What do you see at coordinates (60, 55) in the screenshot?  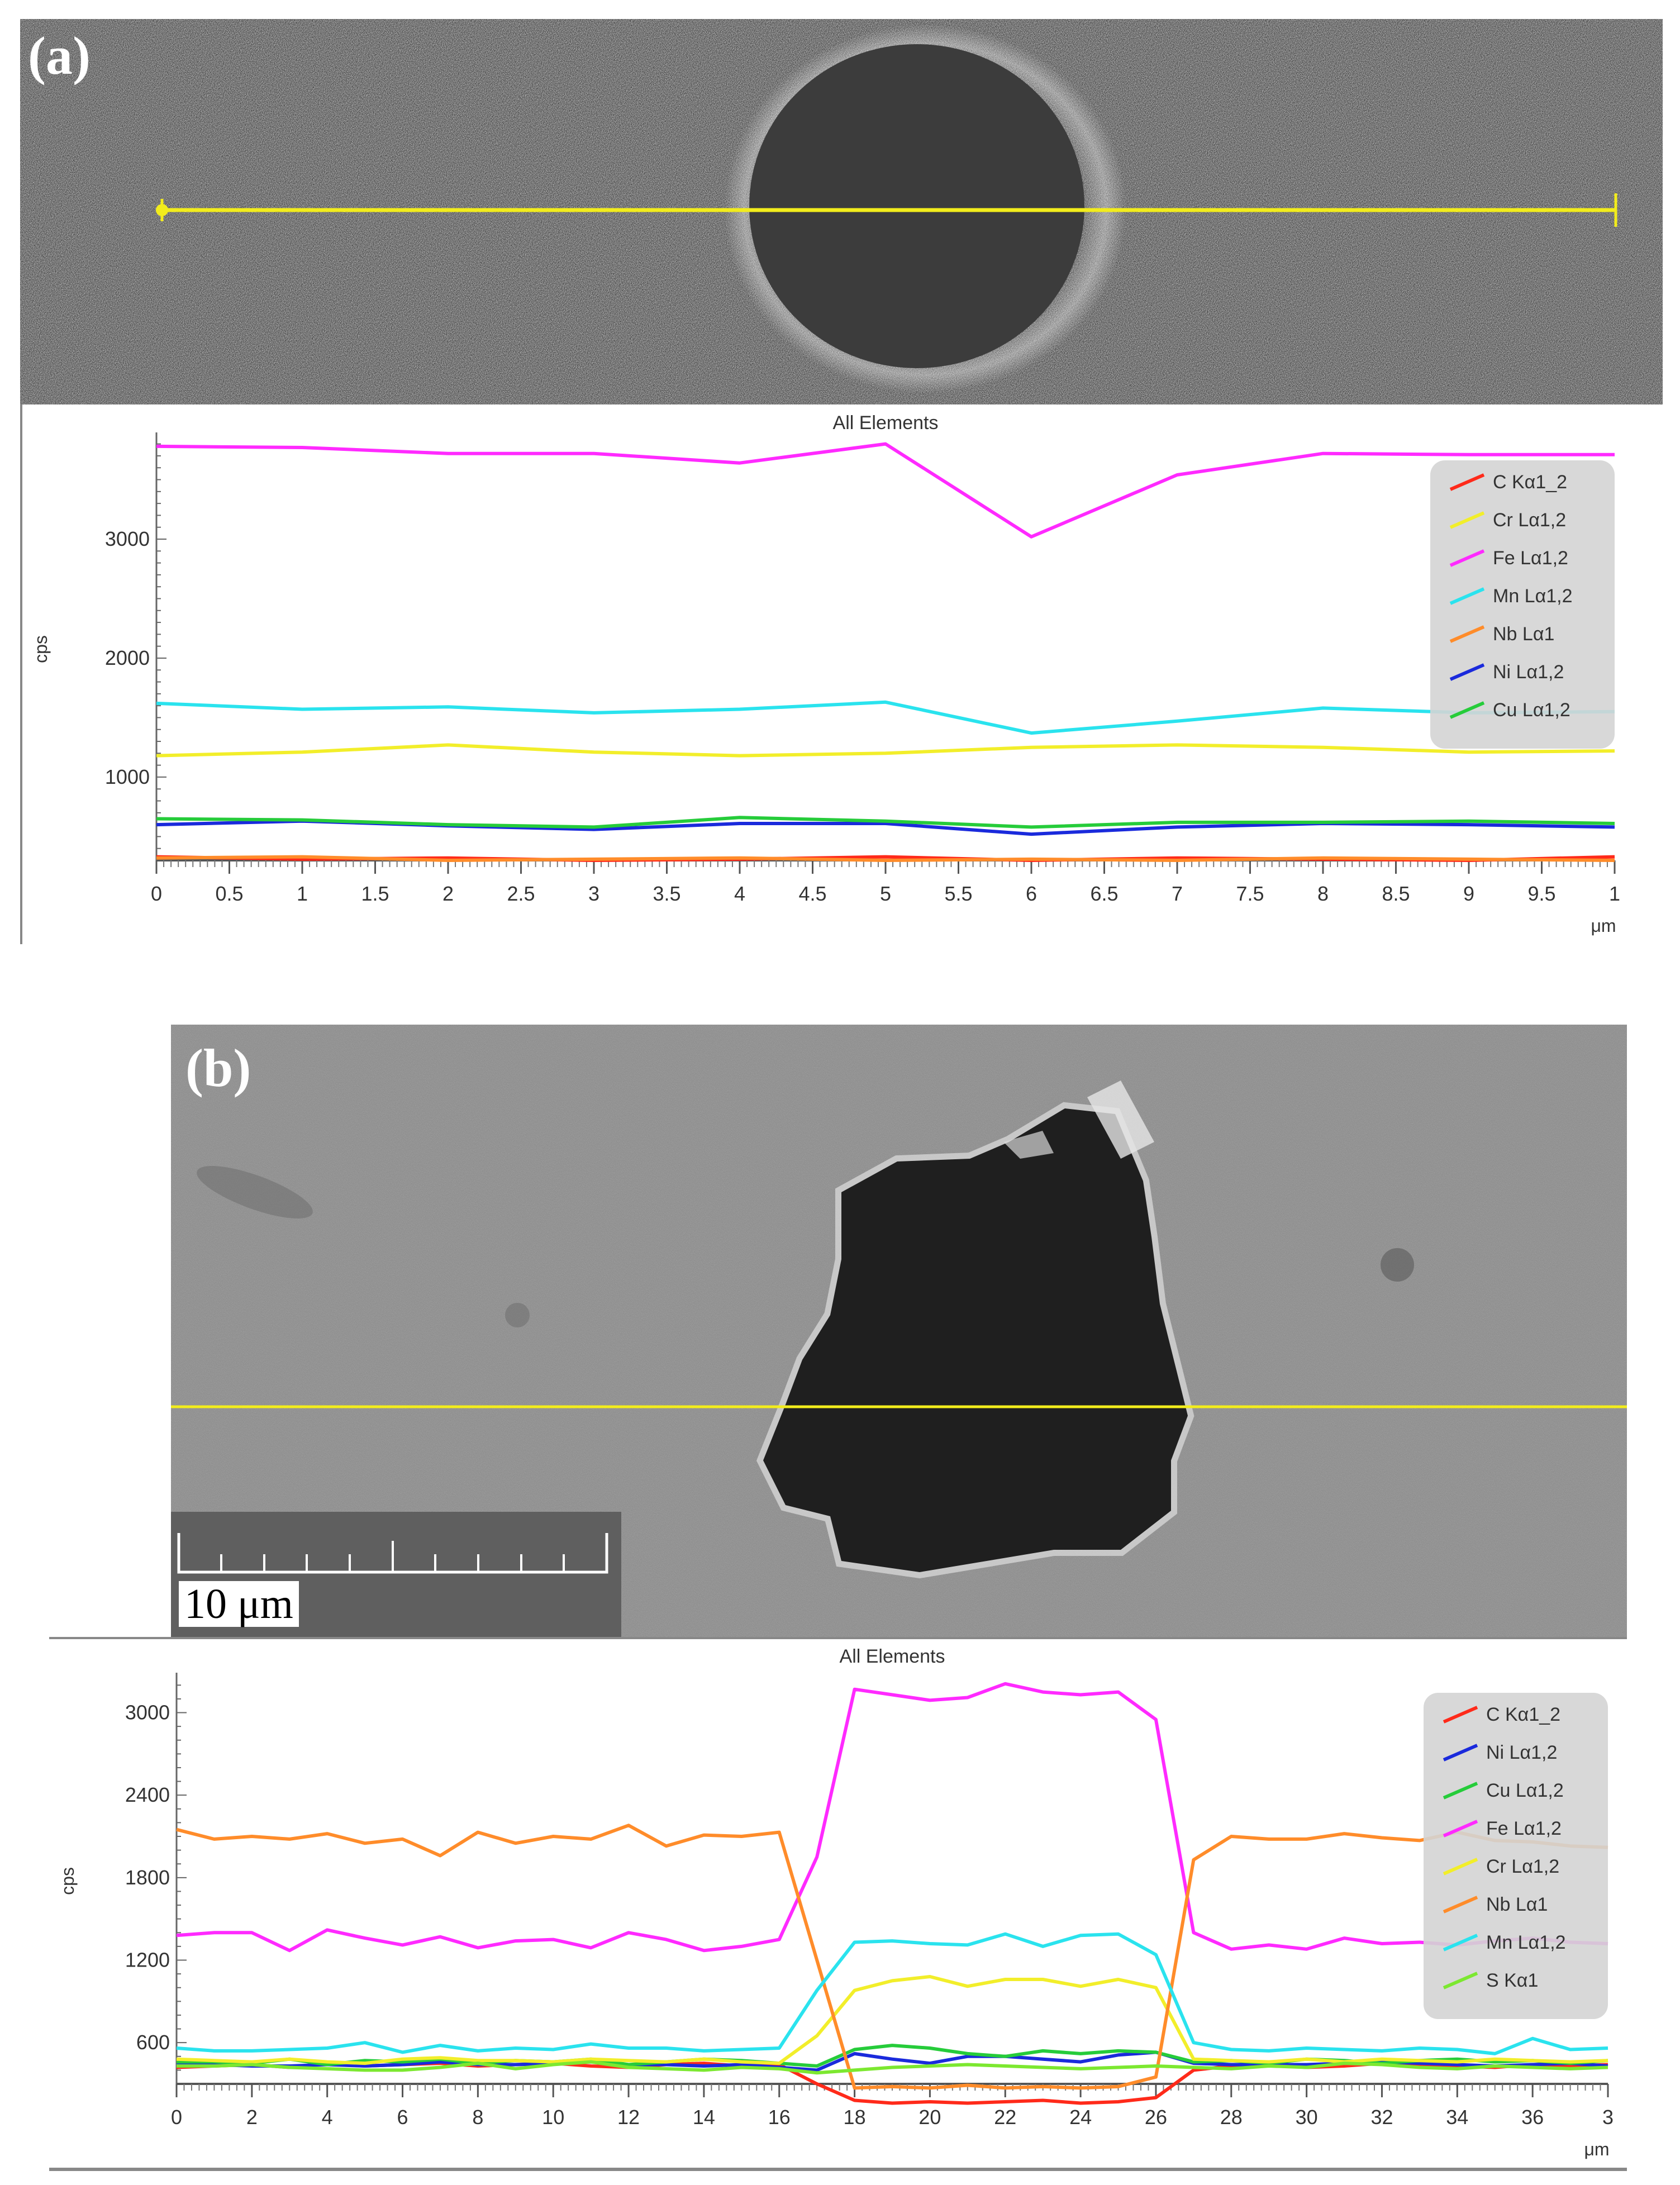 I see `panel-a-letter: (a)` at bounding box center [60, 55].